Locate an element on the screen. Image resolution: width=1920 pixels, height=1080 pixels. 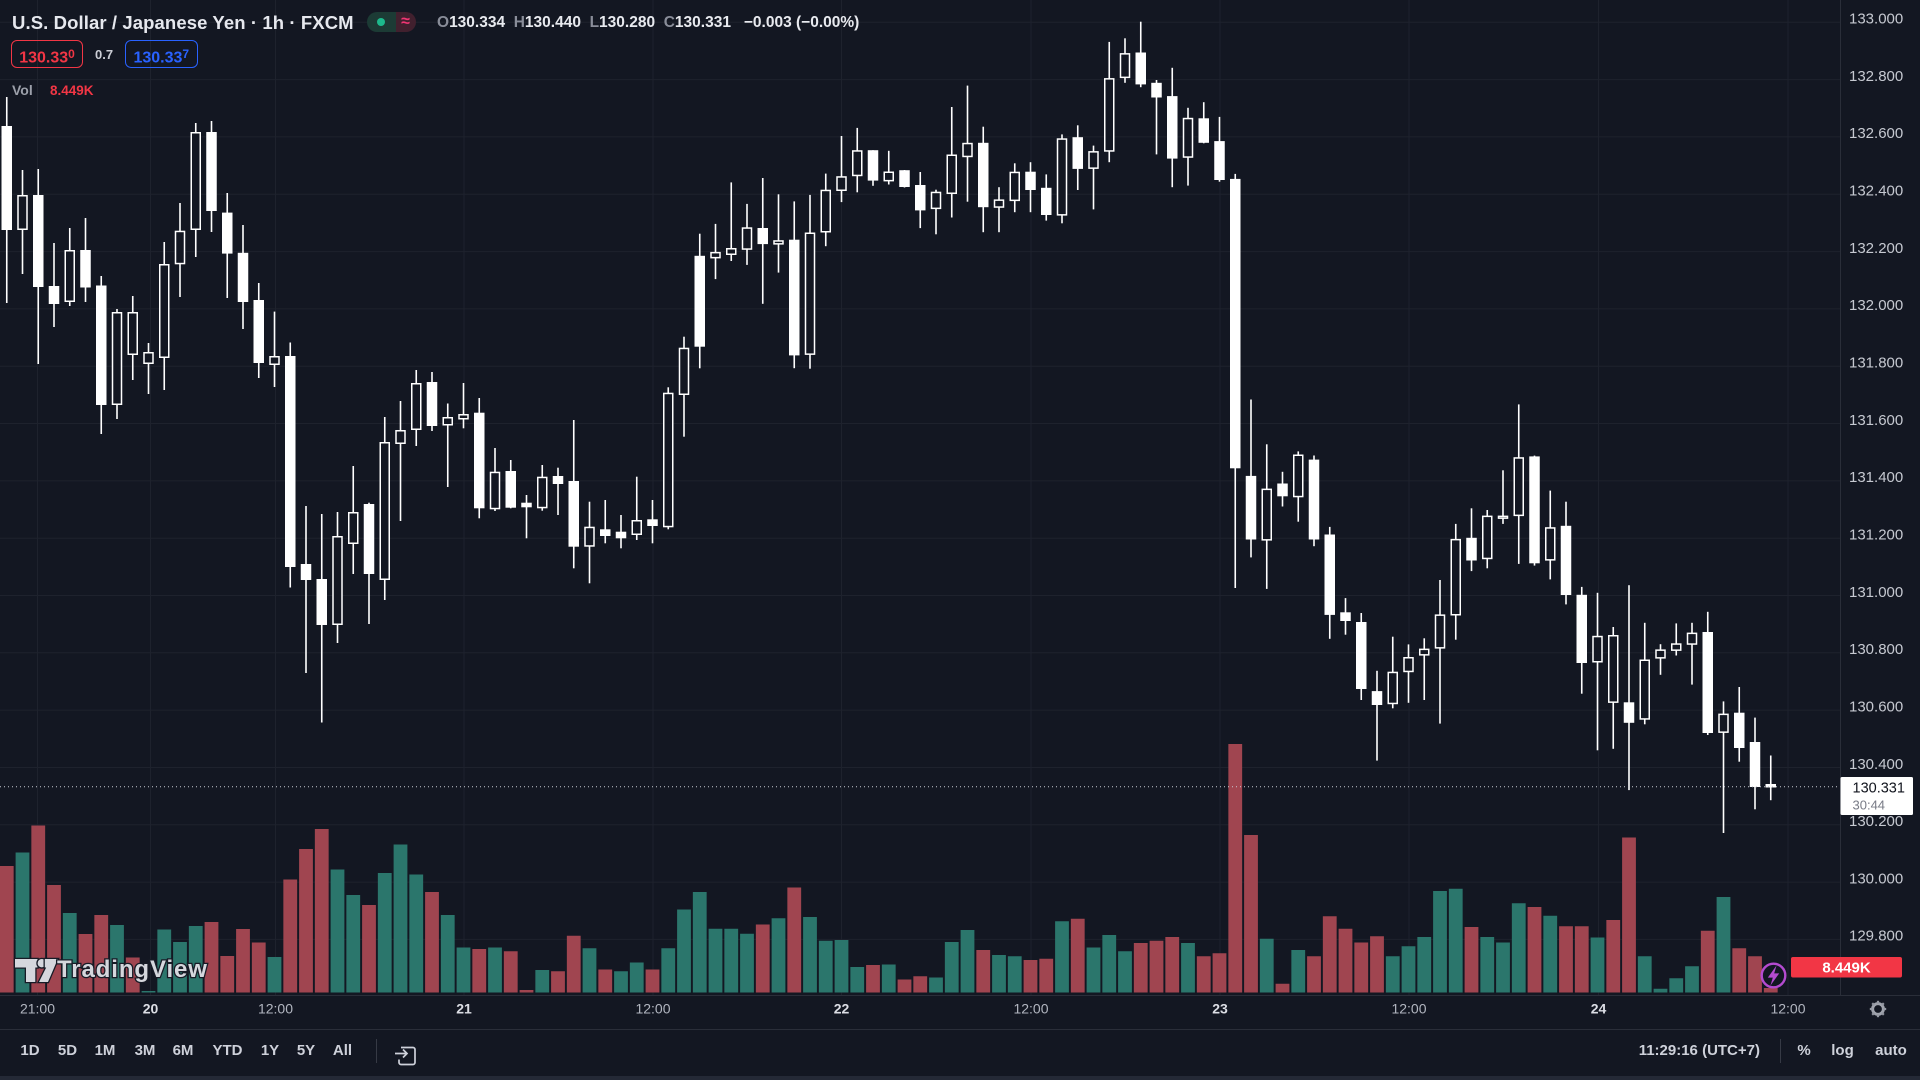
svg-text: TradingView is located at coordinates (132, 969).